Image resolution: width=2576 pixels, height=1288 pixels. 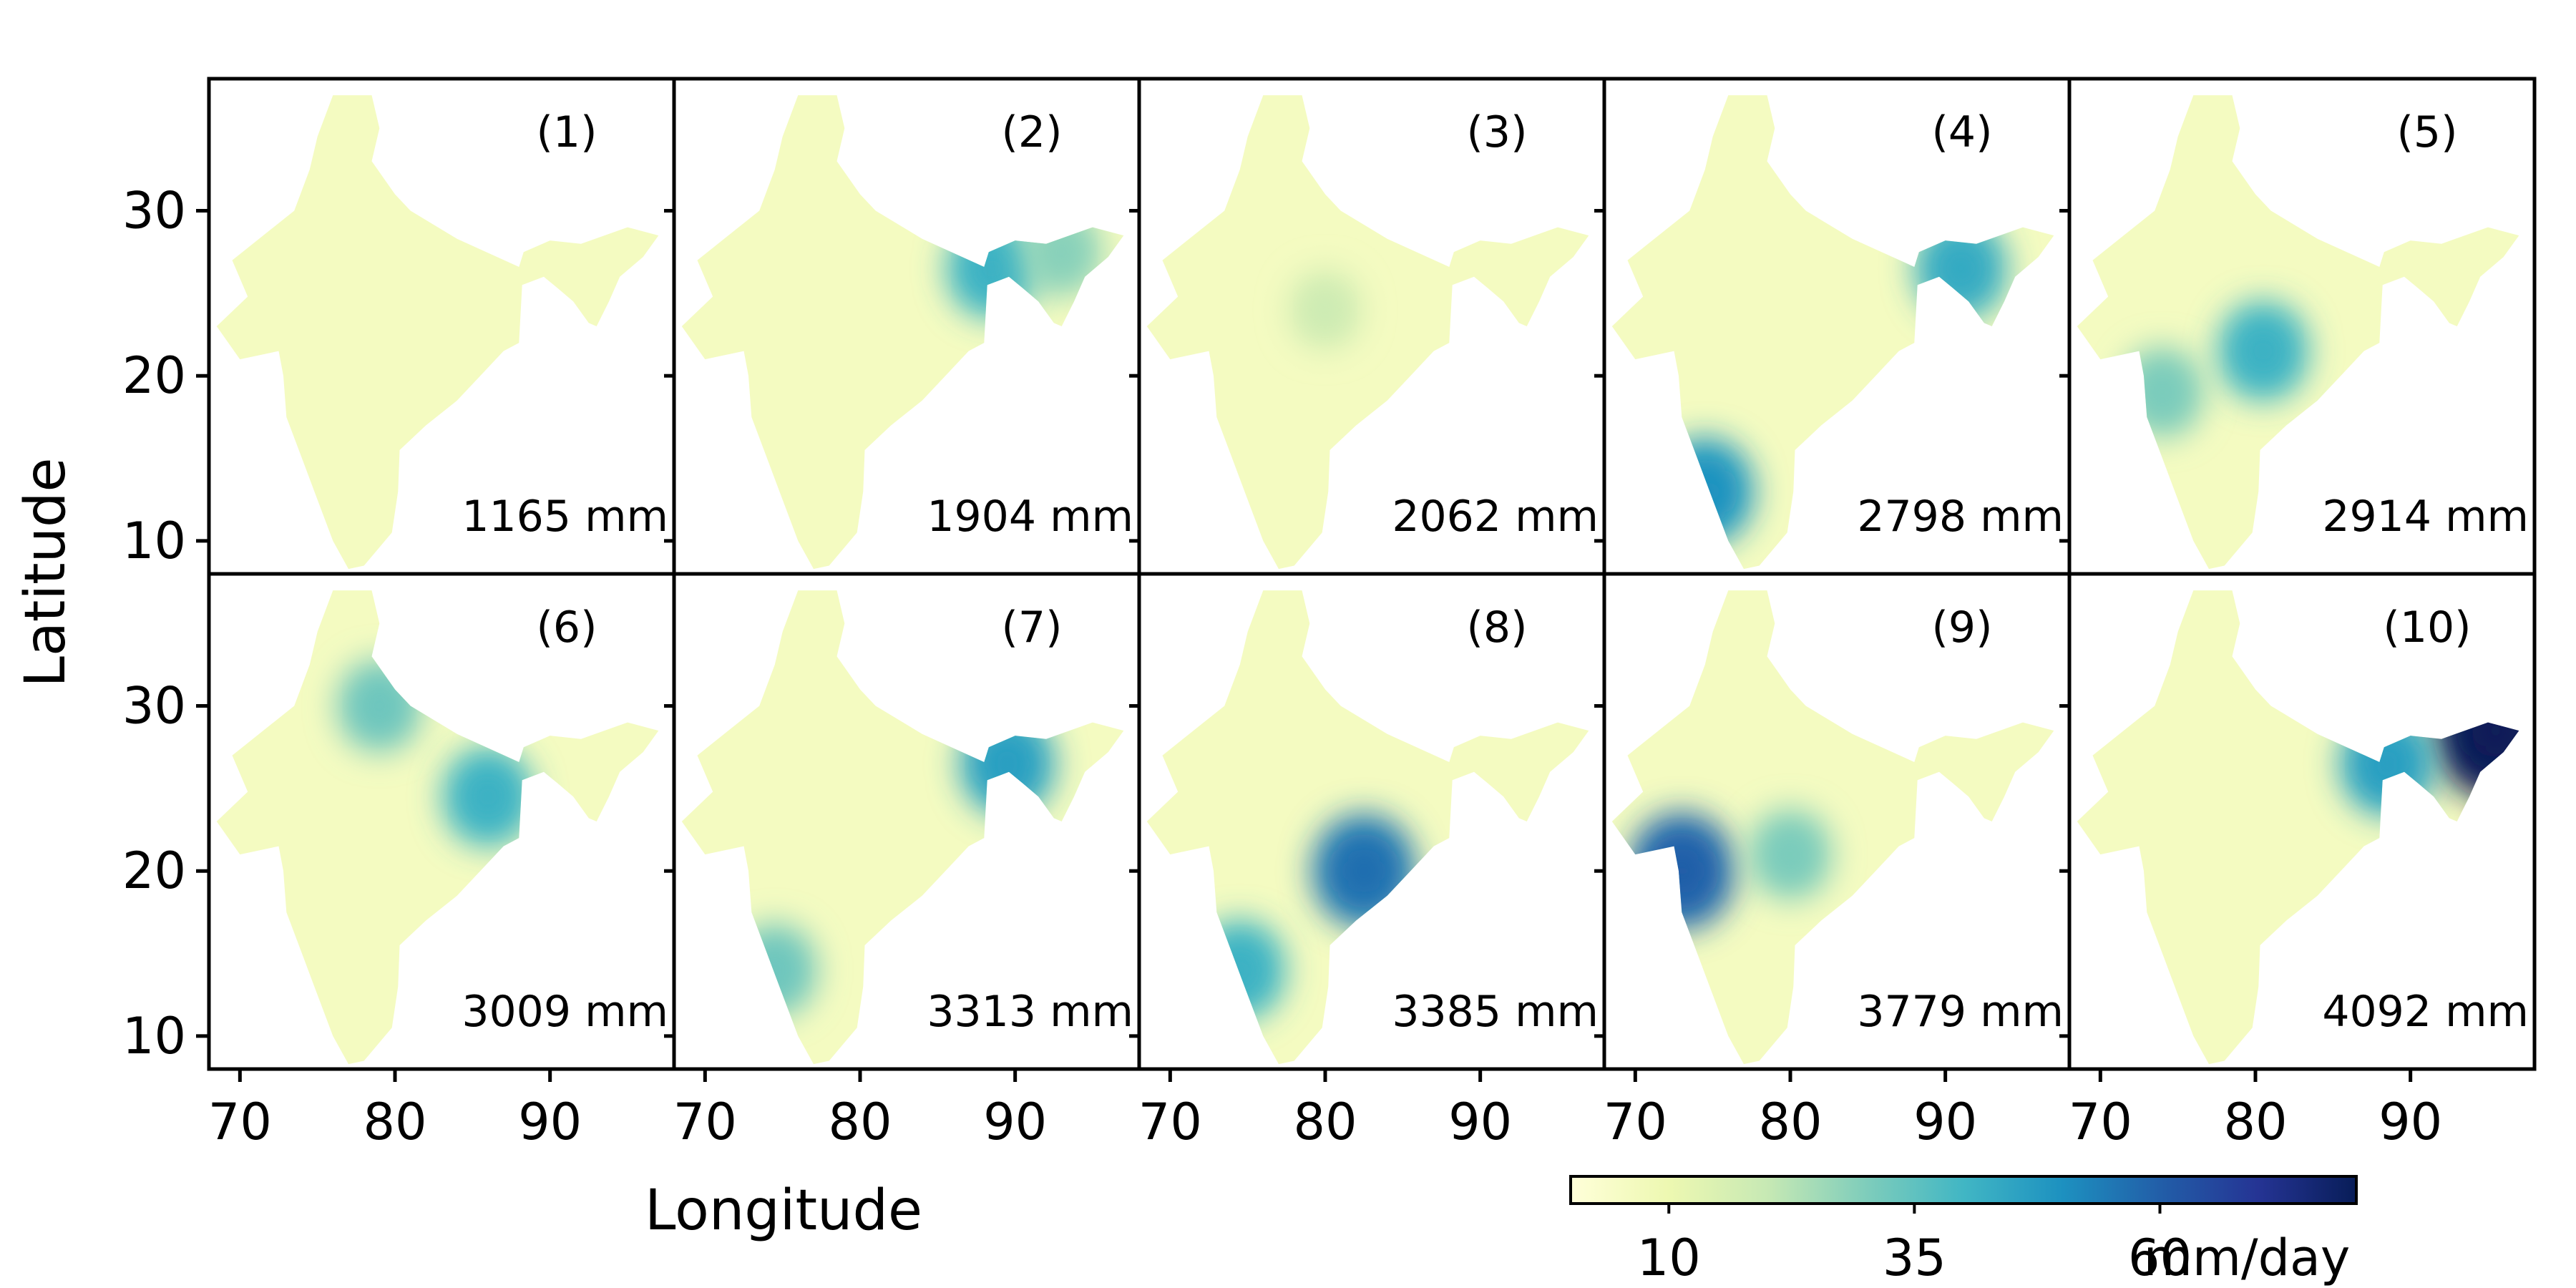 I want to click on colorbar-tick-label: 35, so click(x=1914, y=1258).